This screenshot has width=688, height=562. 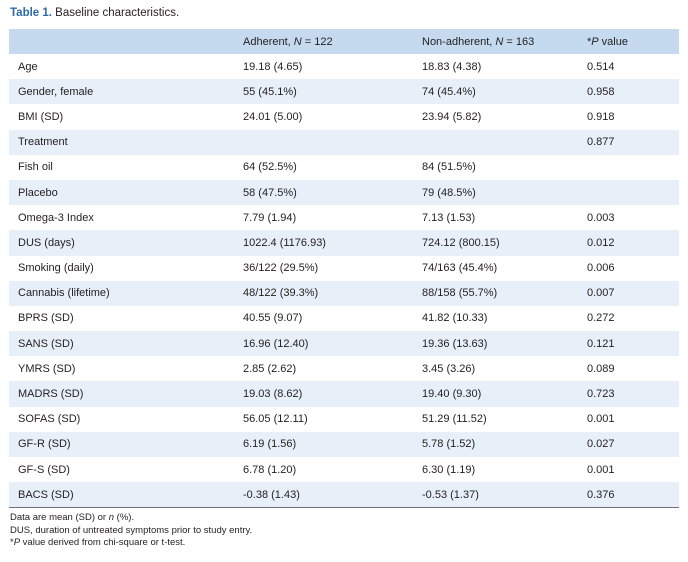 What do you see at coordinates (344, 394) in the screenshot?
I see `table-row: MADRS (SD) 19.03 (8.62) 19.40 (9.30) 0.723` at bounding box center [344, 394].